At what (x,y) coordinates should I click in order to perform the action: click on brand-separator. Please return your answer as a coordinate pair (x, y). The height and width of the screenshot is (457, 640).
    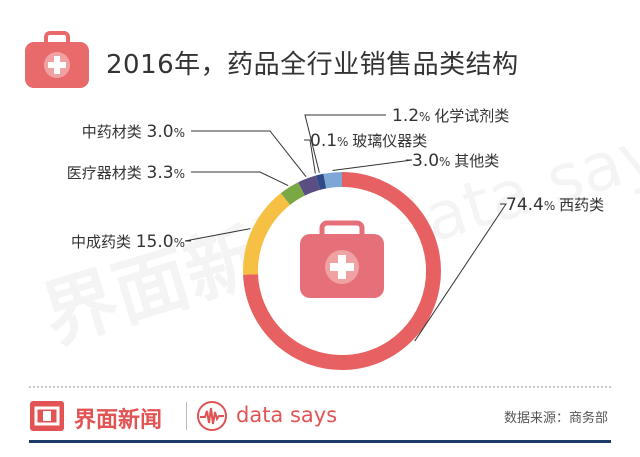
    Looking at the image, I should click on (186, 416).